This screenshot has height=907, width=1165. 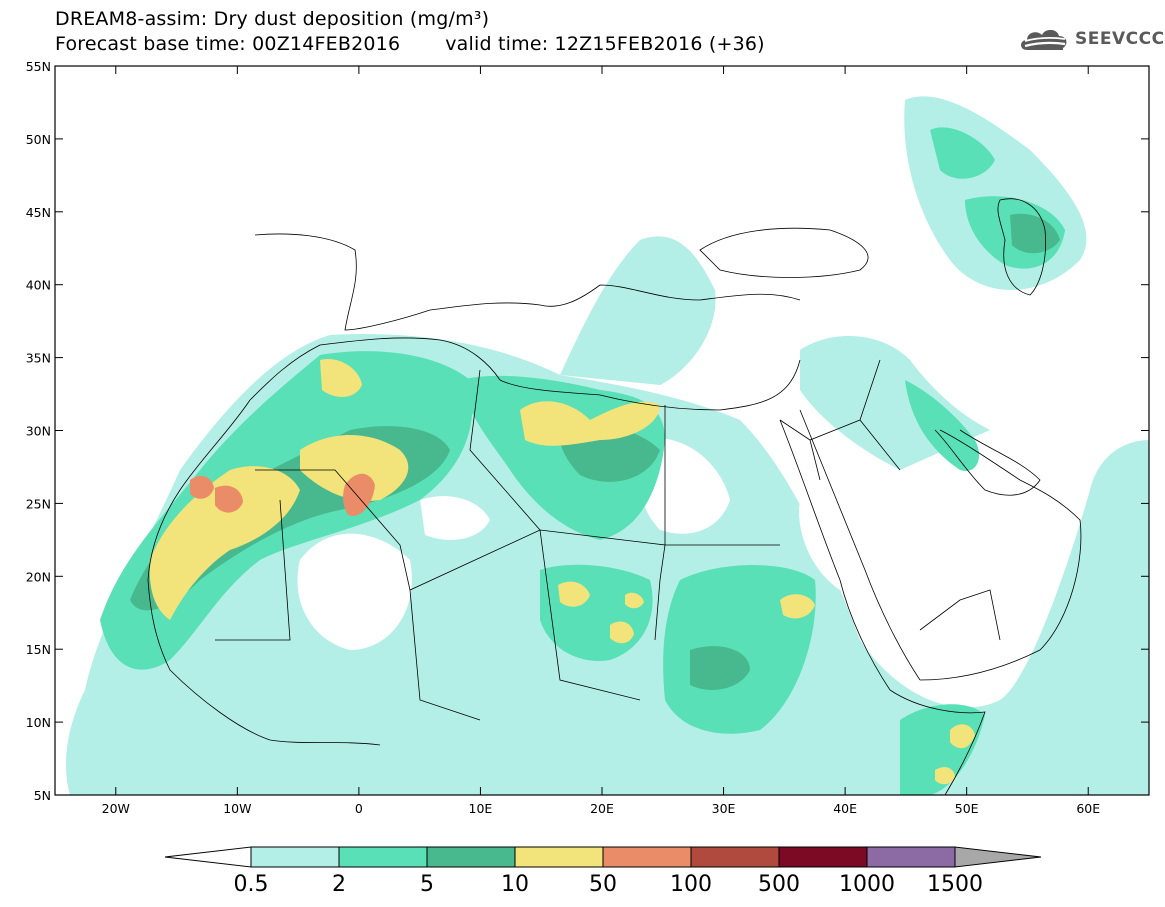 I want to click on colorbar-label: 500, so click(x=779, y=884).